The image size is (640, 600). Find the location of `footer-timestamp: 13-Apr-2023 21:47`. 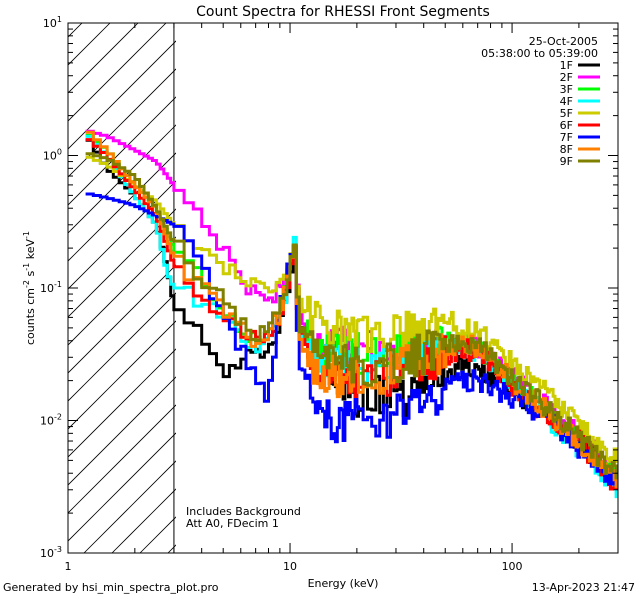

footer-timestamp: 13-Apr-2023 21:47 is located at coordinates (583, 587).